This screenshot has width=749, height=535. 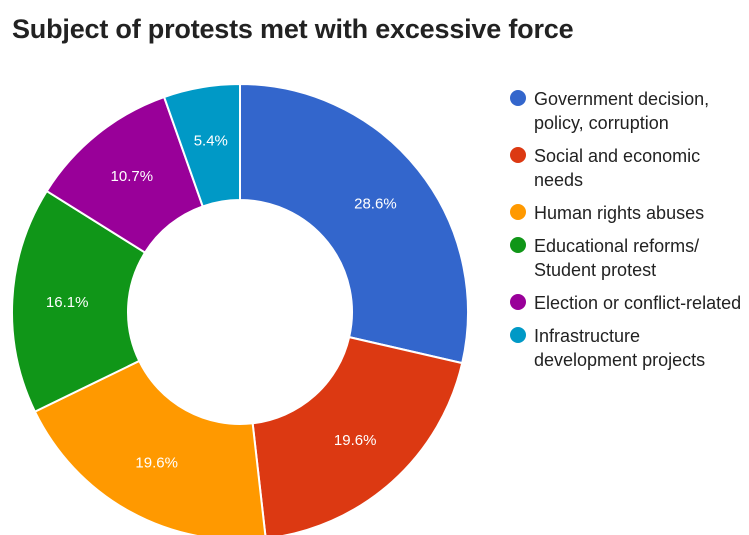 What do you see at coordinates (67, 302) in the screenshot?
I see `slice-label-4: 16.1%` at bounding box center [67, 302].